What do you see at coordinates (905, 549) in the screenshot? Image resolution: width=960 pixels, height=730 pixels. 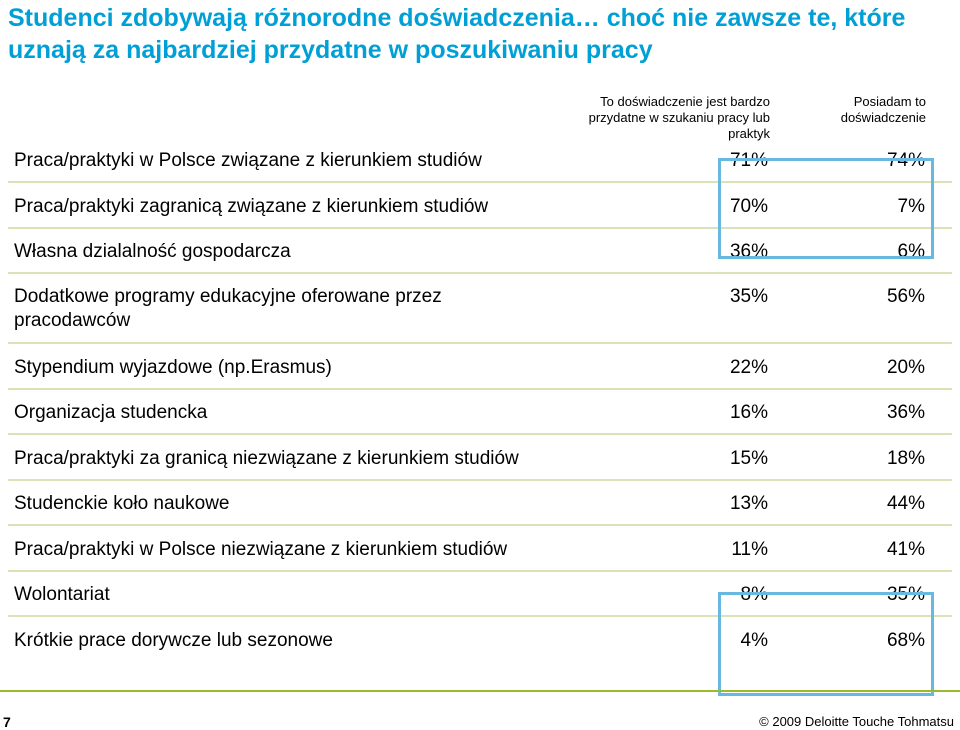 I see `have-value: 41%` at bounding box center [905, 549].